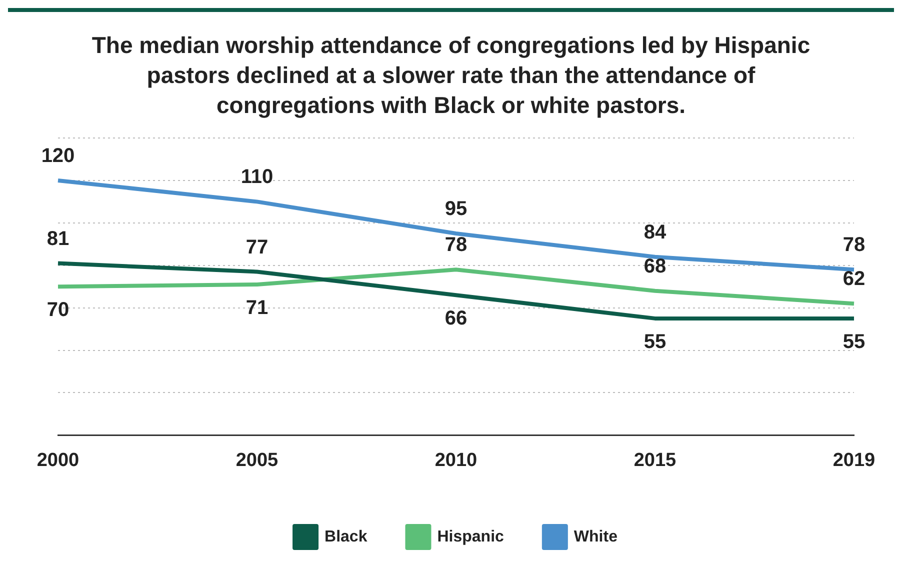 The image size is (902, 569). I want to click on data-label: 62, so click(854, 279).